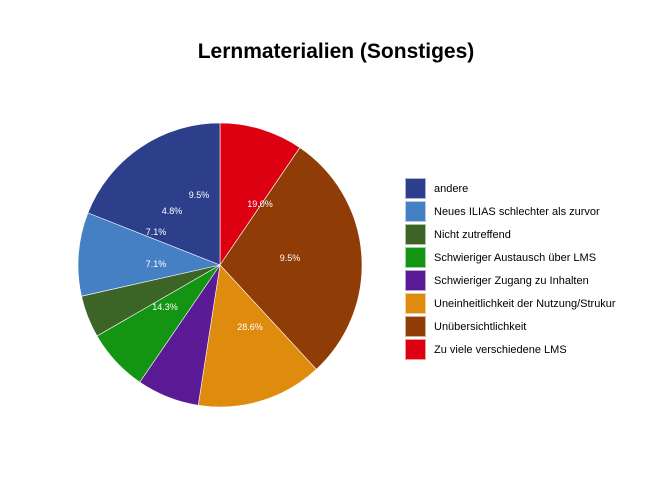  Describe the element at coordinates (525, 303) in the screenshot. I see `legend-label-5: Uneinheitlichkeit der Nutzung/Strukur` at that location.